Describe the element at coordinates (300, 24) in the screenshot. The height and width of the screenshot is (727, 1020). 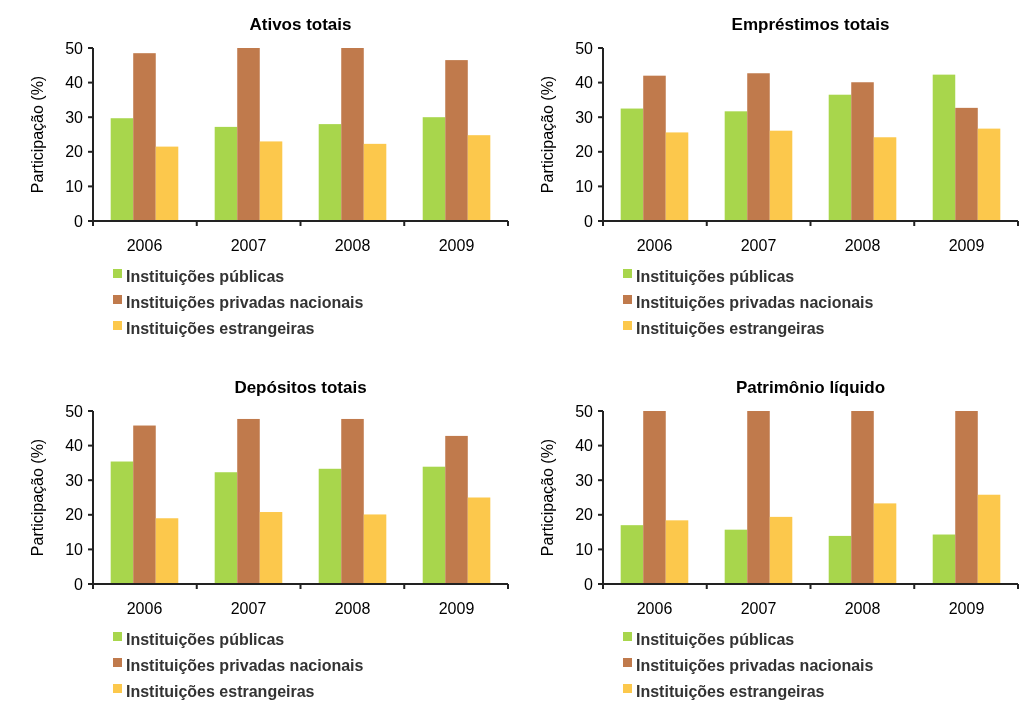
I see `chart-title: Ativos totais` at that location.